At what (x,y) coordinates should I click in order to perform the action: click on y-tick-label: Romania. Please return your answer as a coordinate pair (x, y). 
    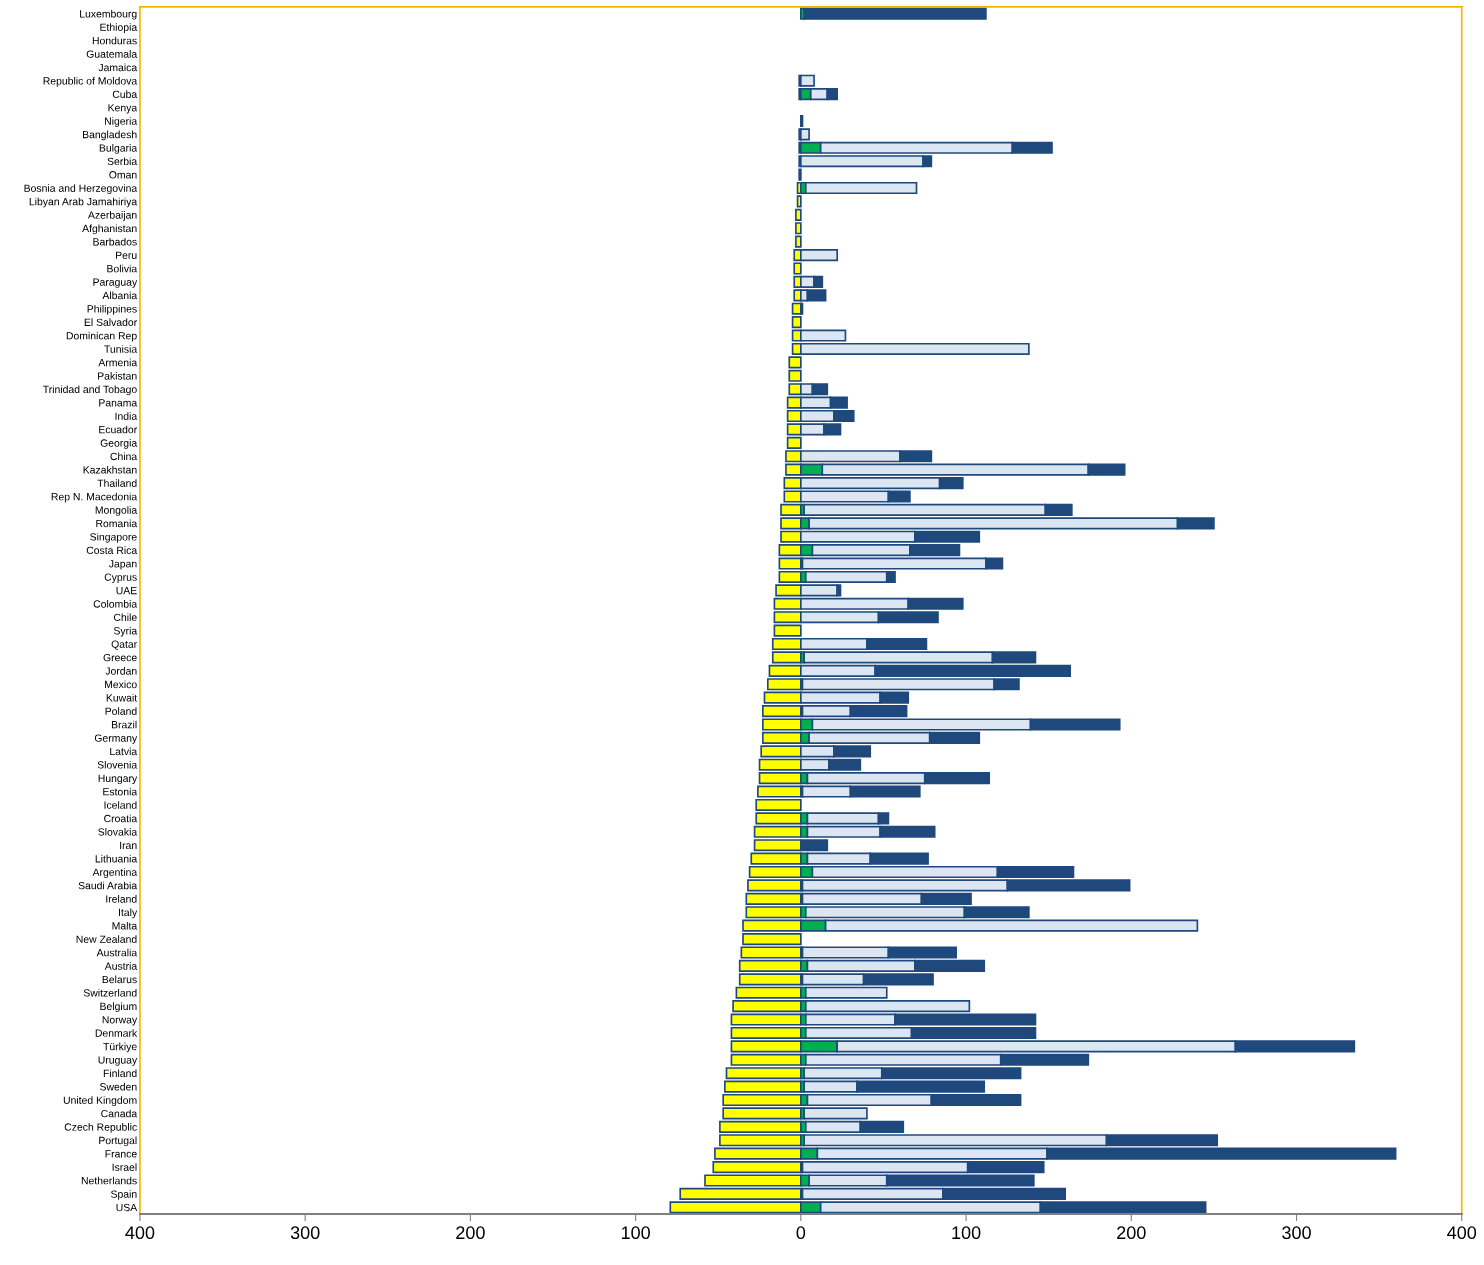
    Looking at the image, I should click on (117, 523).